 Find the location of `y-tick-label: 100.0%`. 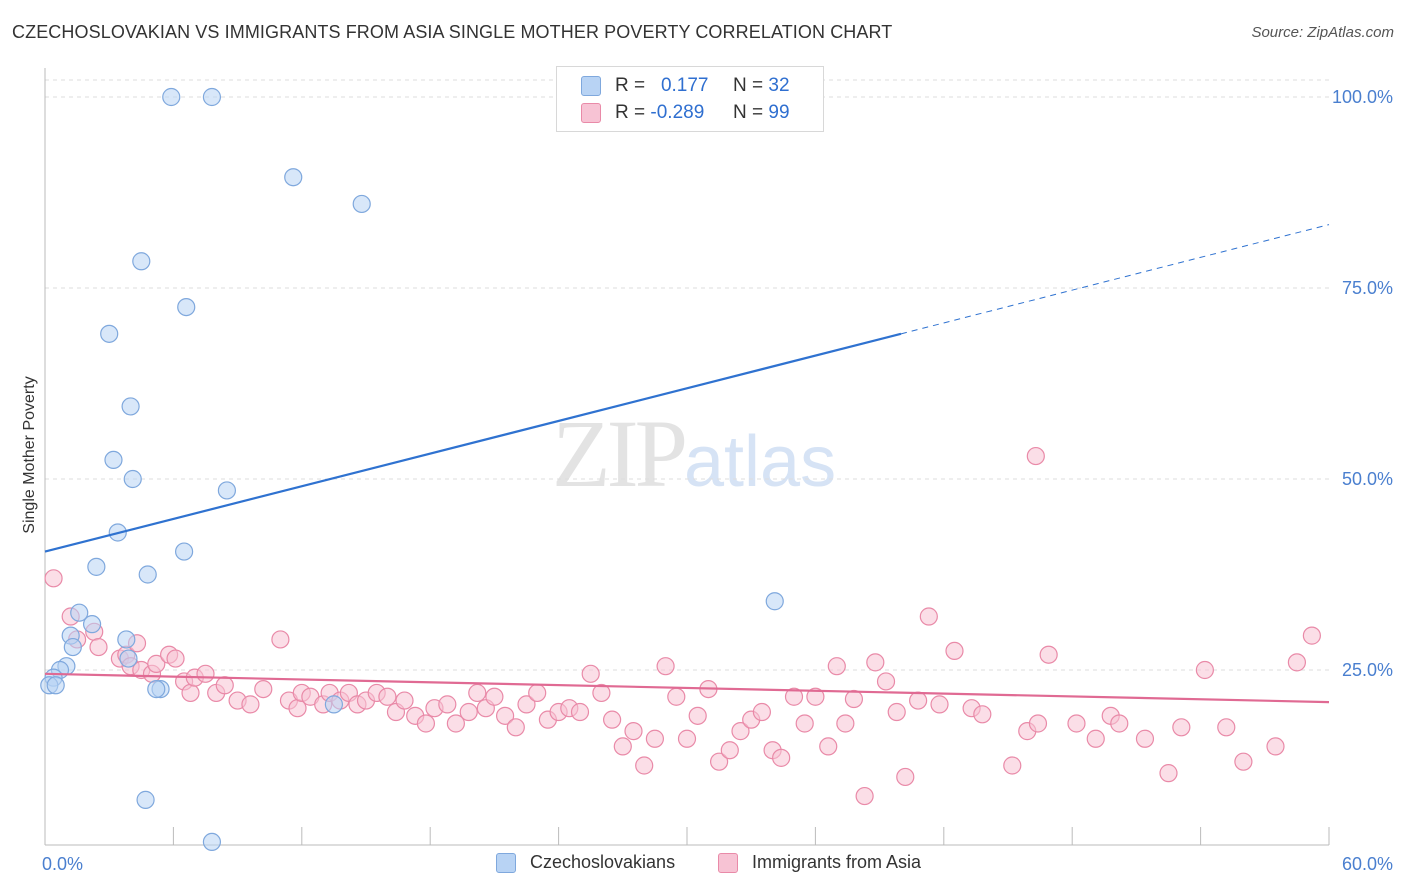

y-tick-label: 100.0% is located at coordinates (1362, 97).